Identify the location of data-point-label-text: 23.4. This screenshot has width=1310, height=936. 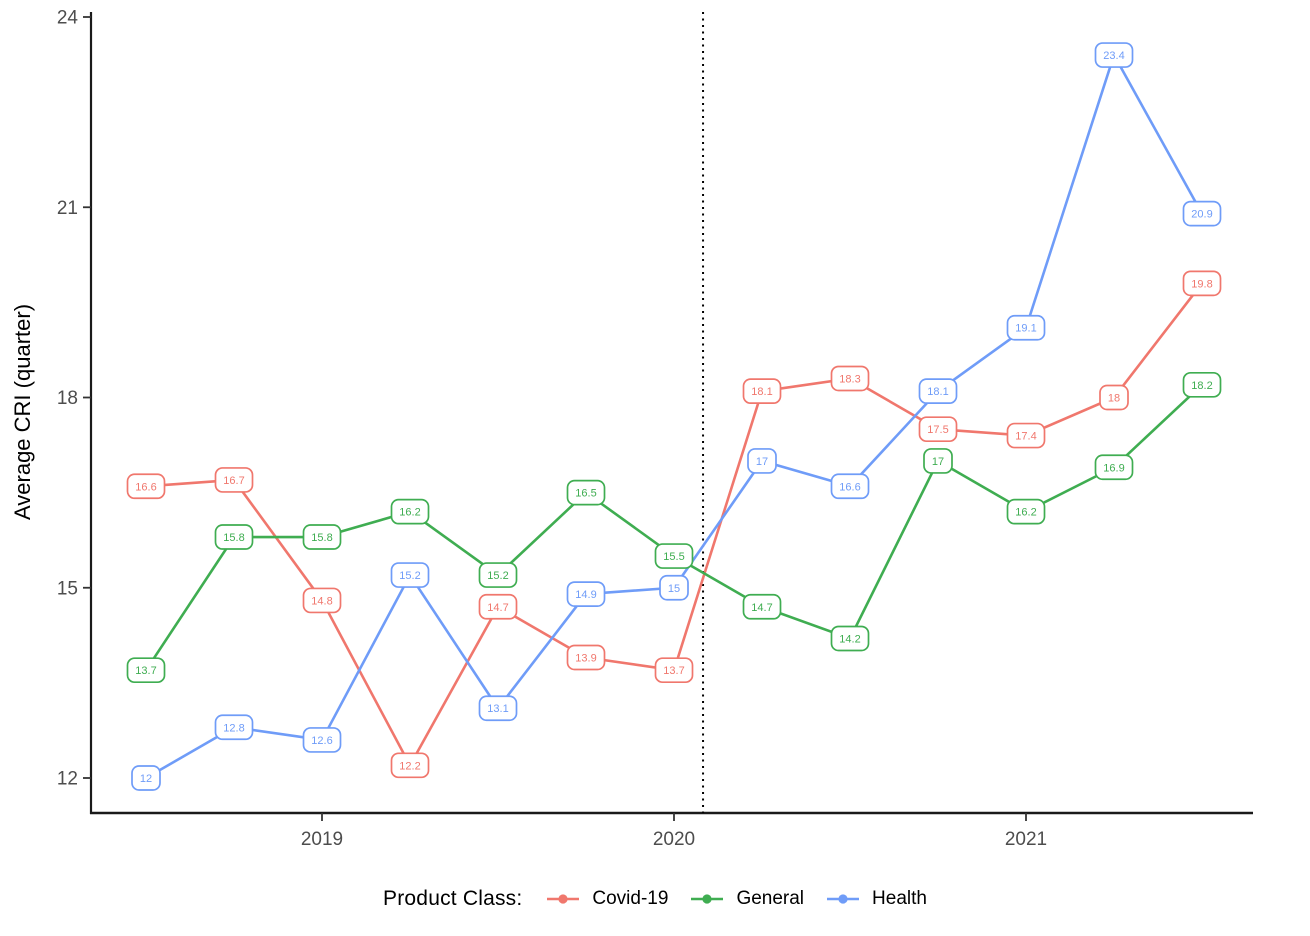
(1113, 56).